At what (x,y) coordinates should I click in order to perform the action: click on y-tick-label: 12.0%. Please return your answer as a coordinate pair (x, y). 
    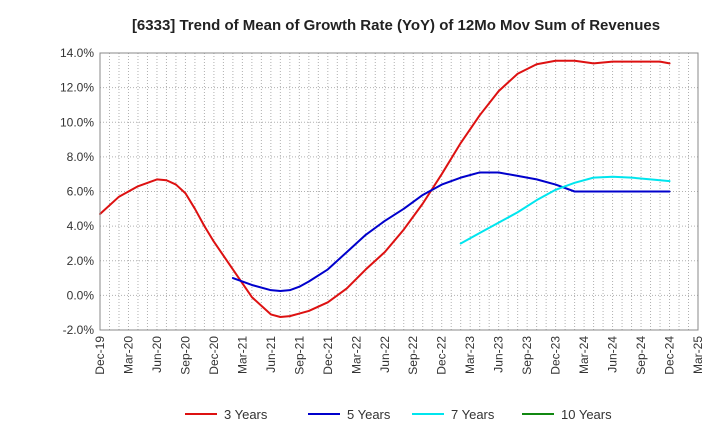
    Looking at the image, I should click on (77, 88).